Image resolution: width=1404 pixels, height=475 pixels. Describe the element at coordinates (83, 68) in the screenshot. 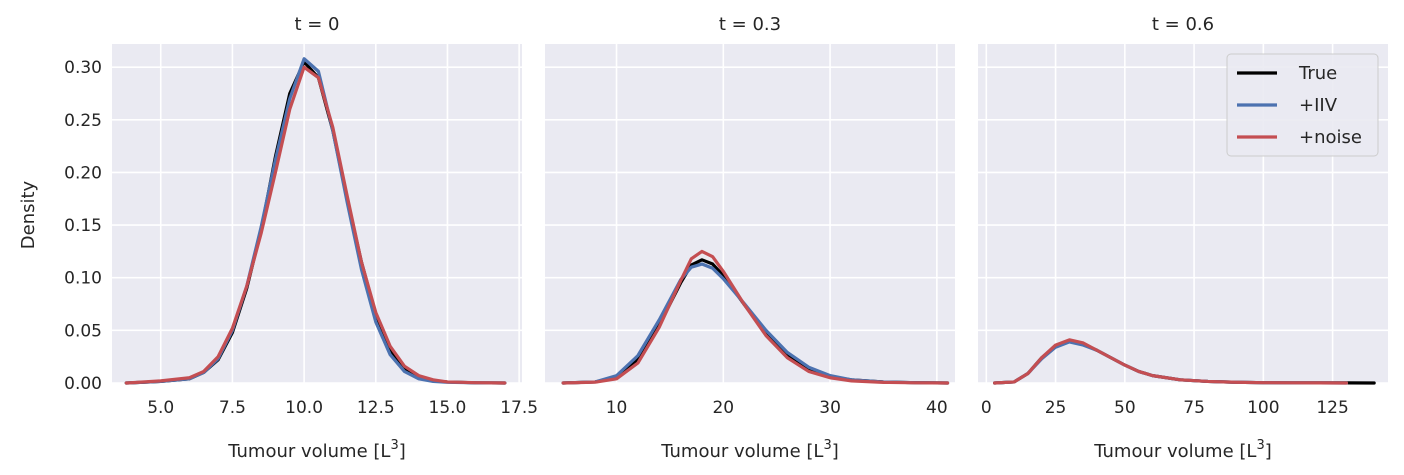

I see `y-tick-label: 0.30` at that location.